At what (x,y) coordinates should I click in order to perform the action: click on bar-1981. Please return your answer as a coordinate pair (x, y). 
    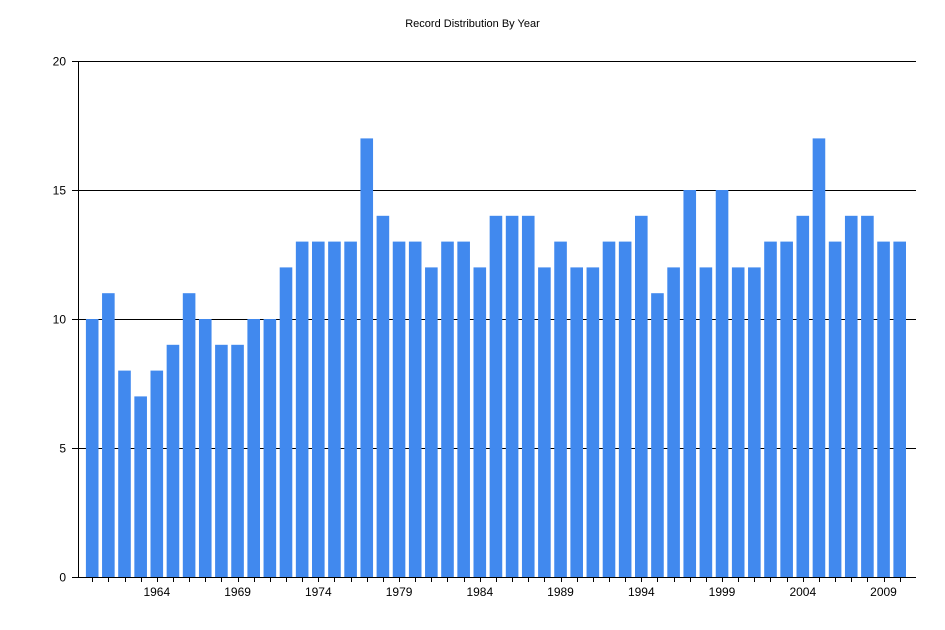
    Looking at the image, I should click on (431, 422).